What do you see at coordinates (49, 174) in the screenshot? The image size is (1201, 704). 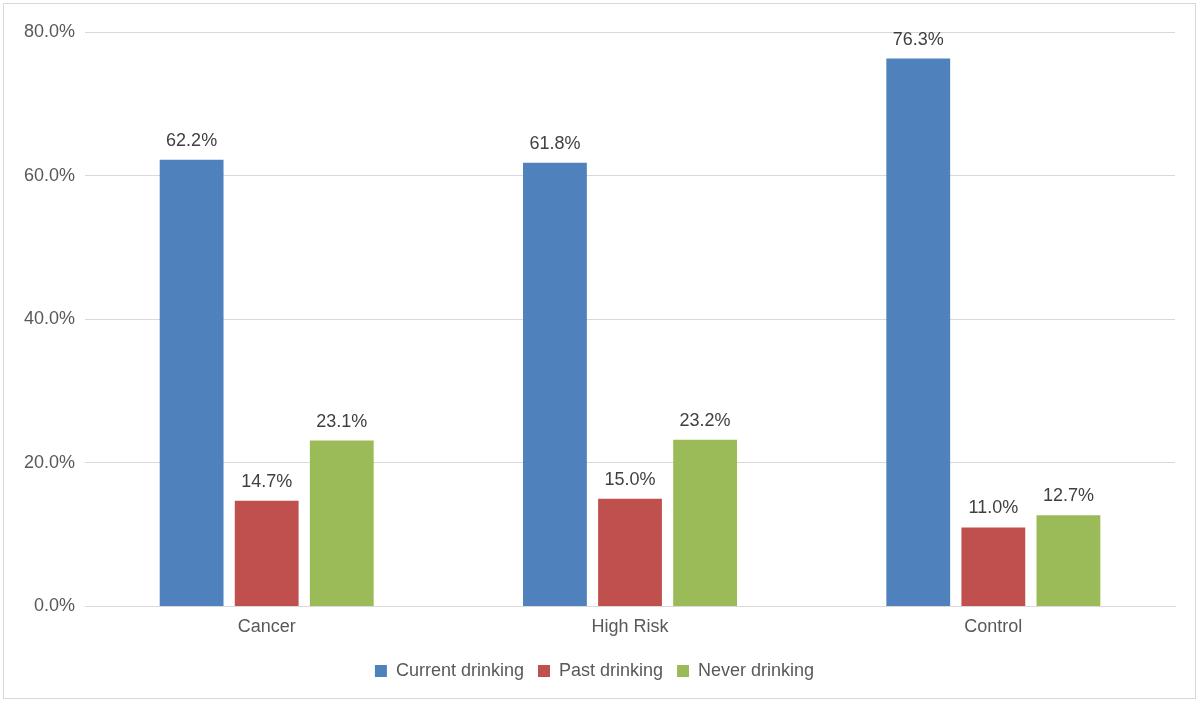 I see `y-tick-label: 60.0%` at bounding box center [49, 174].